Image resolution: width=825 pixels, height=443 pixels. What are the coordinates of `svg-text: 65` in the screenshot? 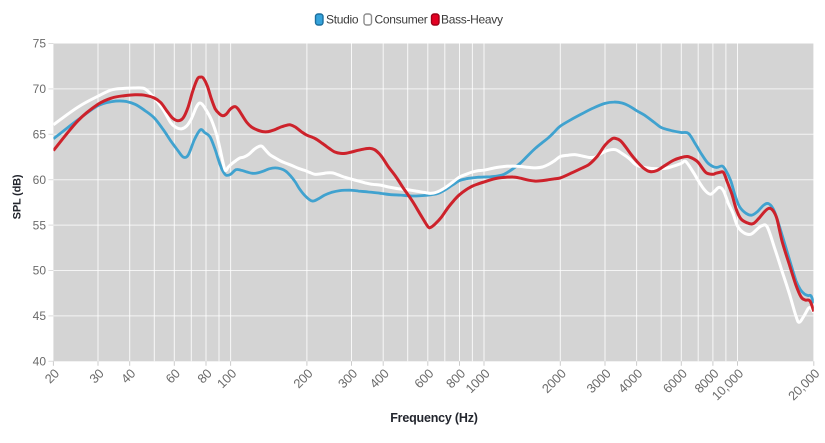 It's located at (40, 135).